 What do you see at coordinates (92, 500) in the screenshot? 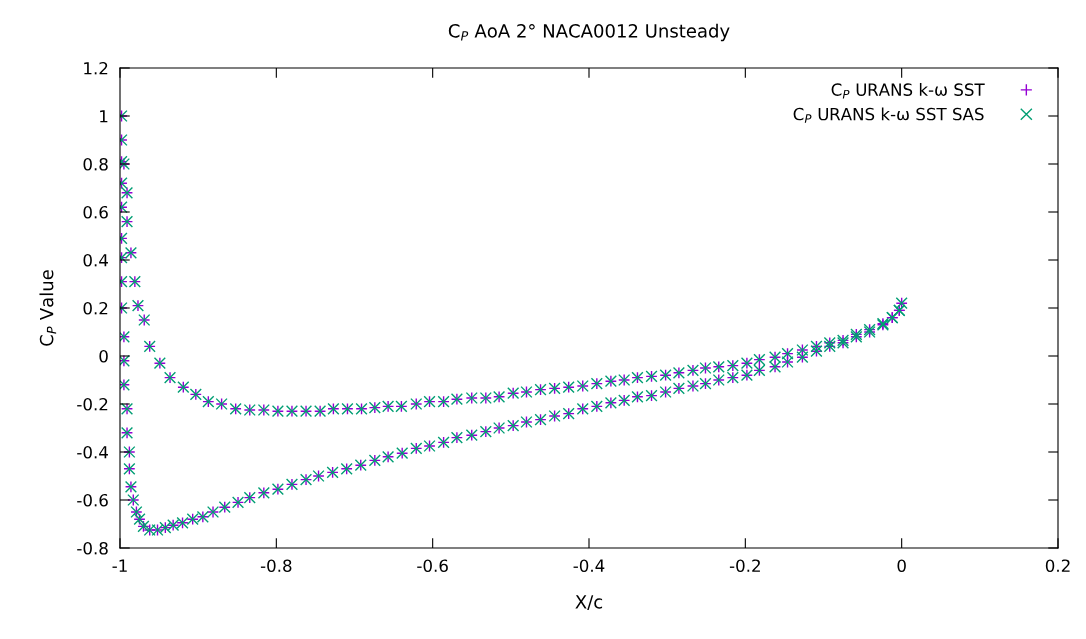
I see `y-tick-label: -0.6` at bounding box center [92, 500].